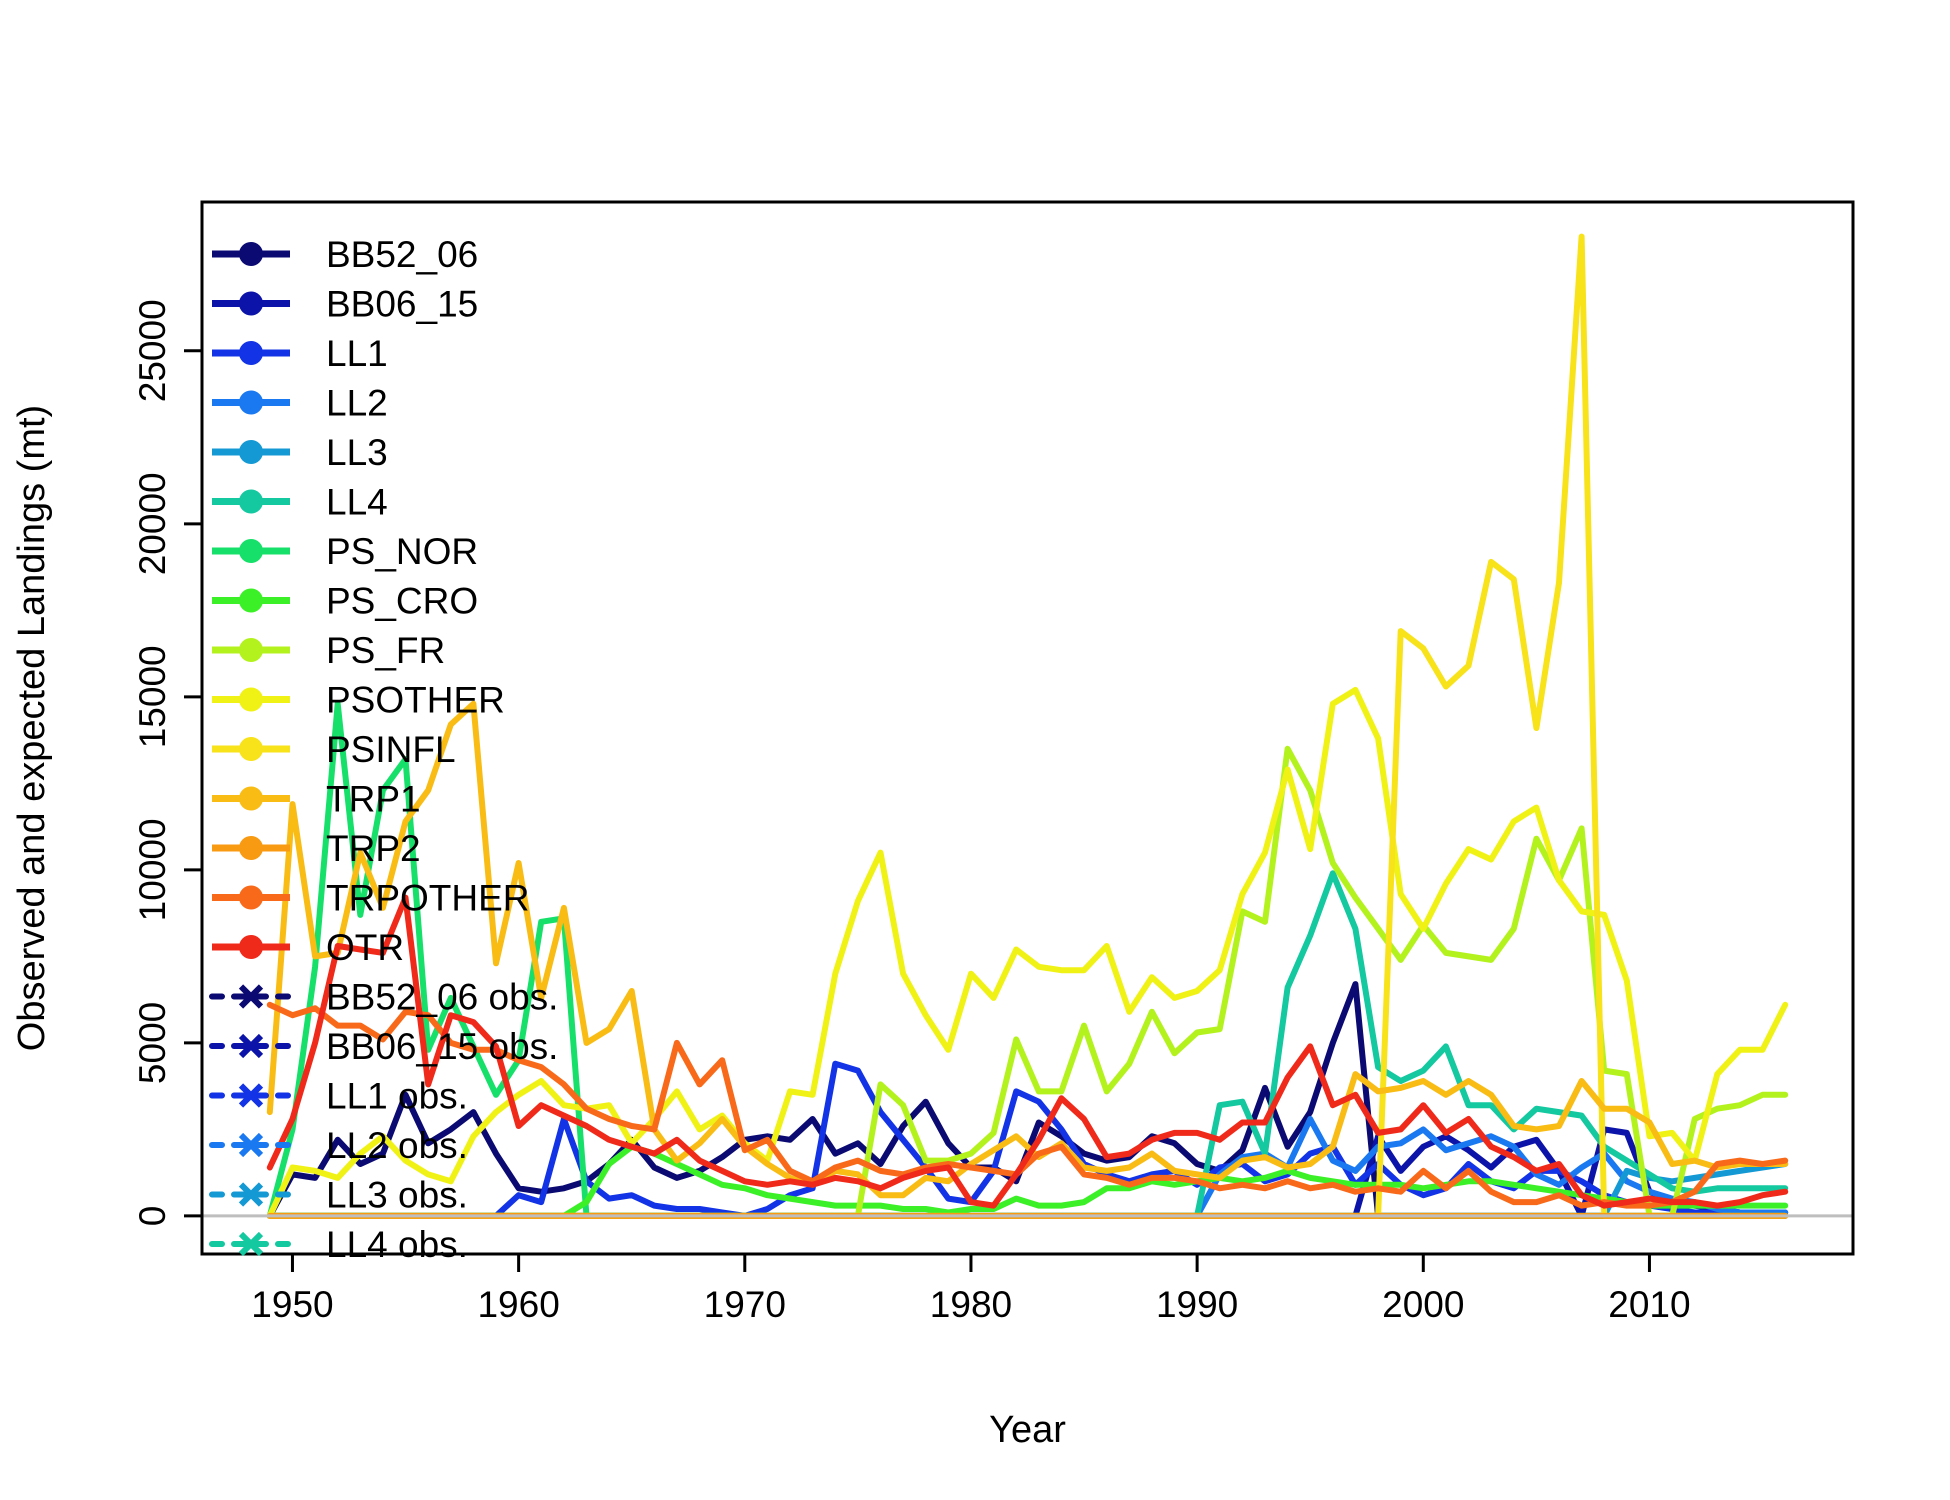 This screenshot has height=1500, width=1950. Describe the element at coordinates (300, 502) in the screenshot. I see `legend-entry: LL4` at that location.